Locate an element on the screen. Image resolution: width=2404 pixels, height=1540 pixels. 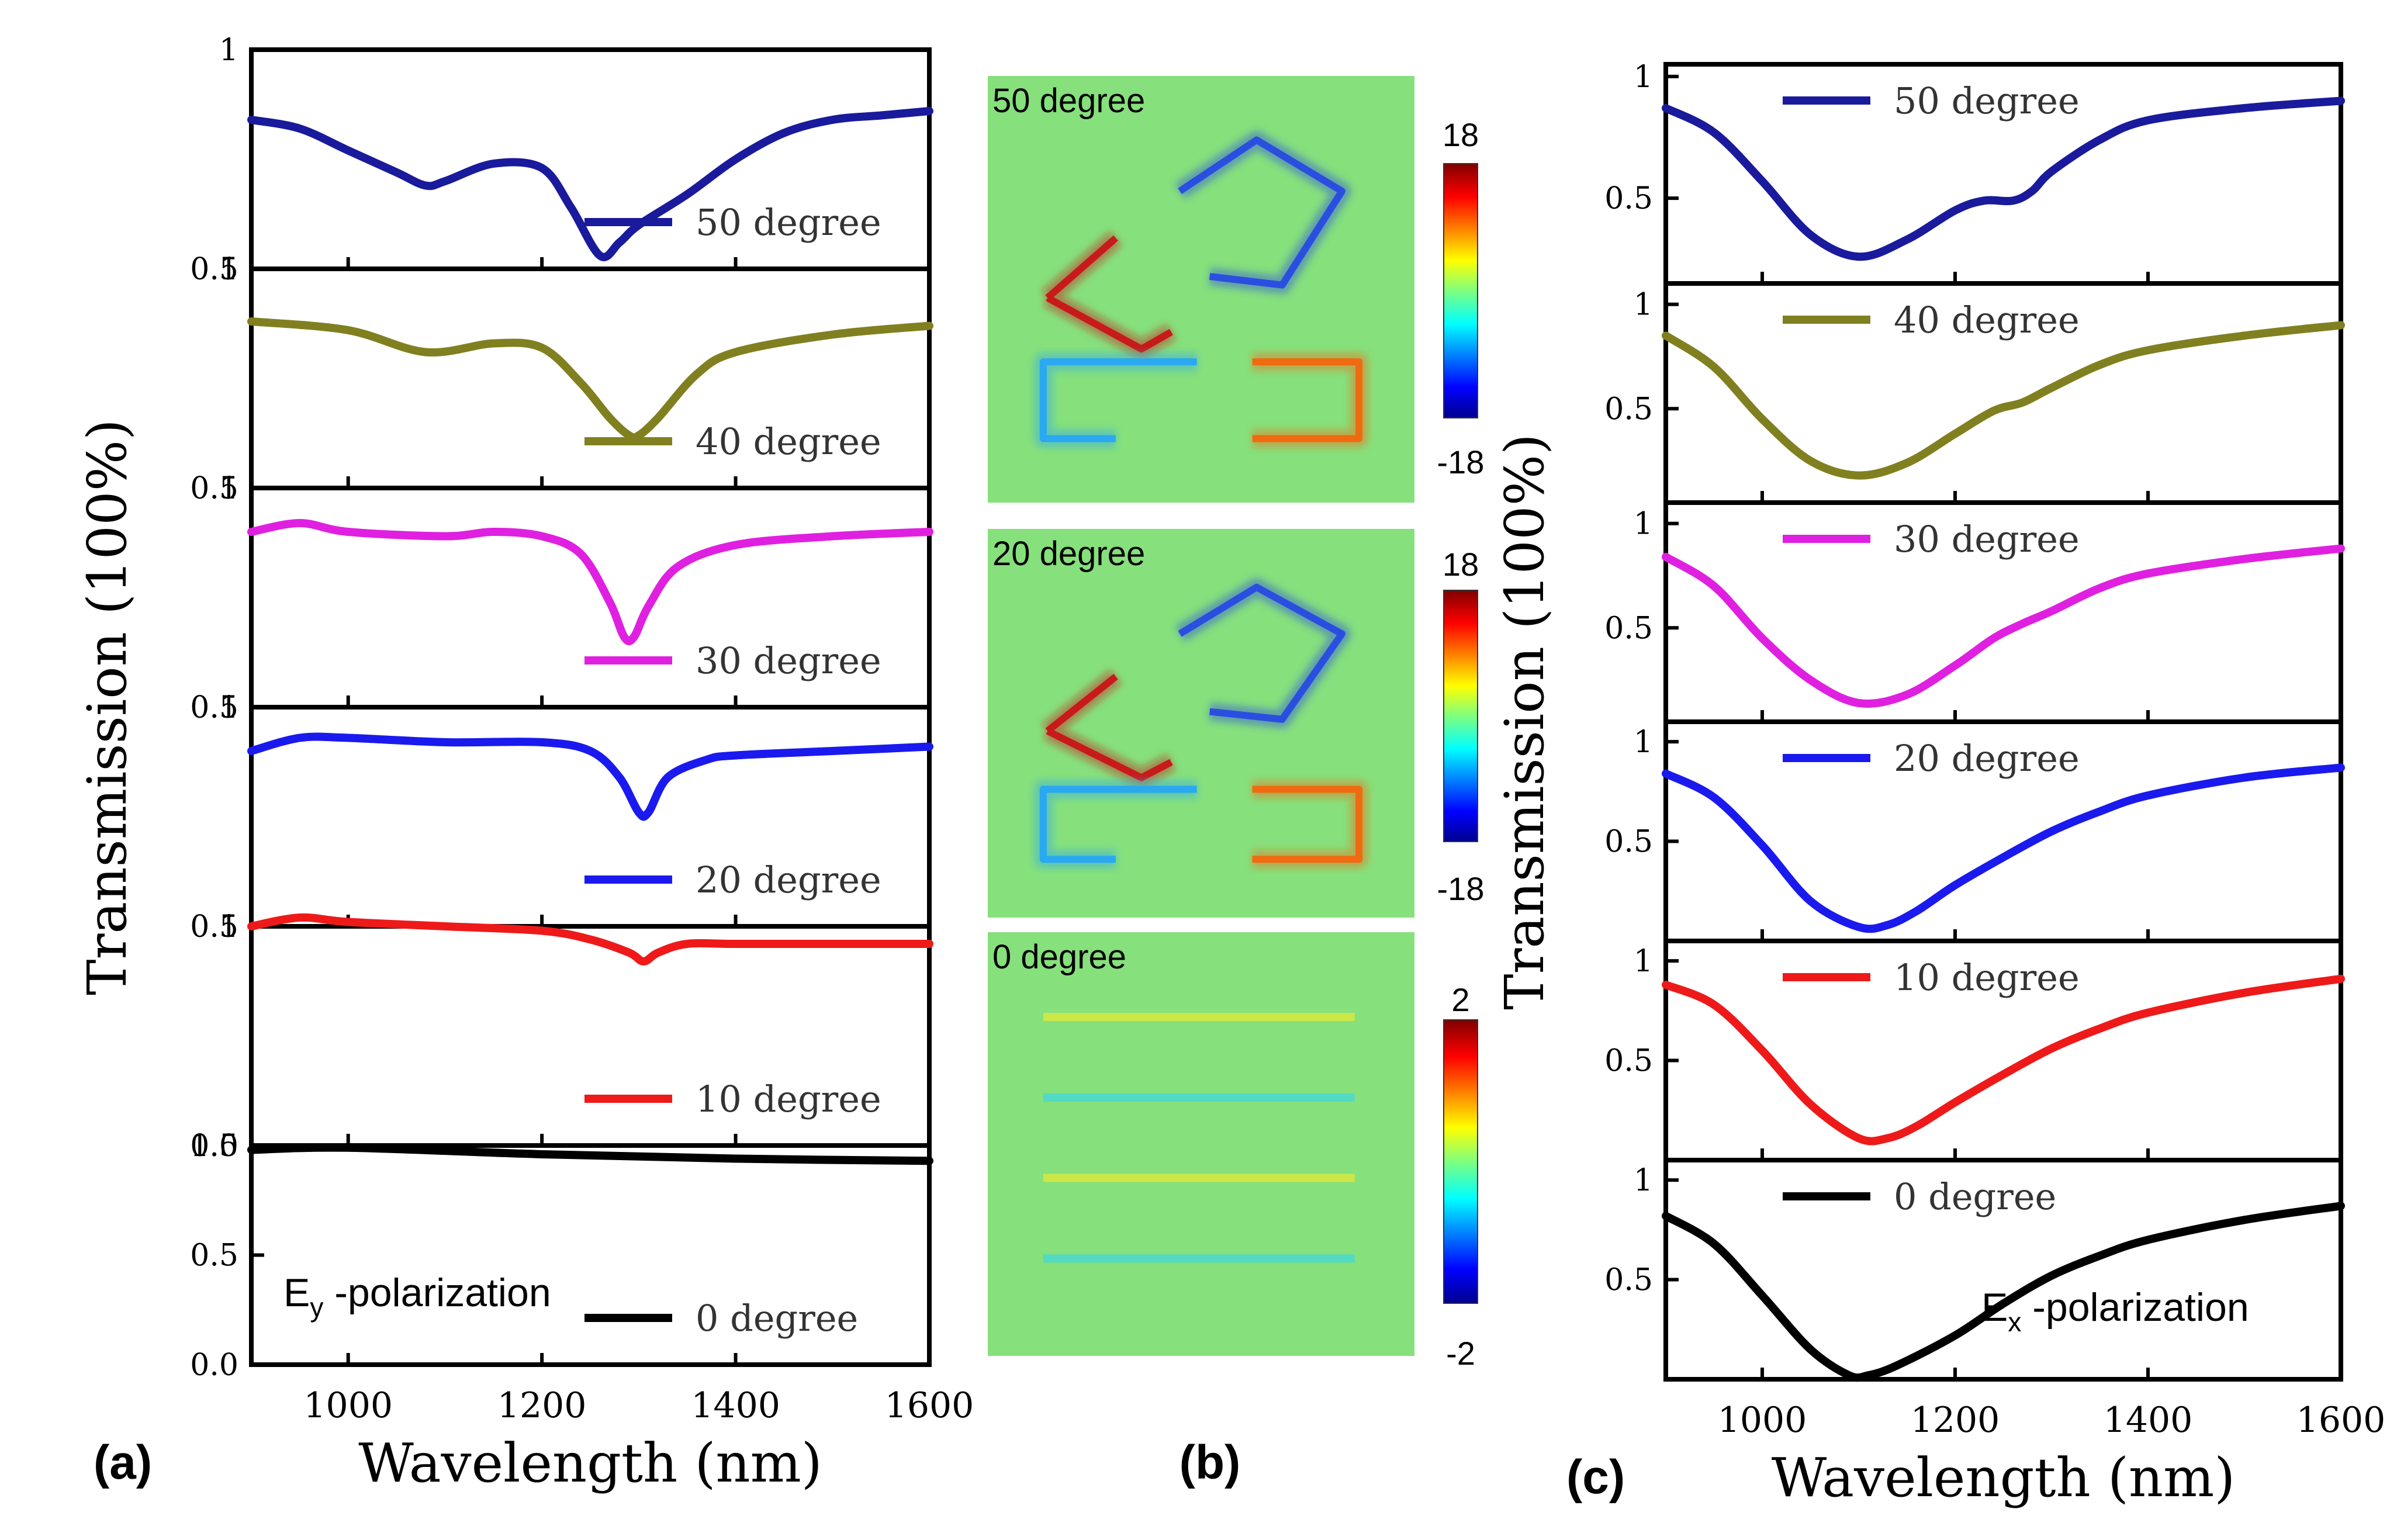
y-tick-label: 1.0 is located at coordinates (214, 1147).